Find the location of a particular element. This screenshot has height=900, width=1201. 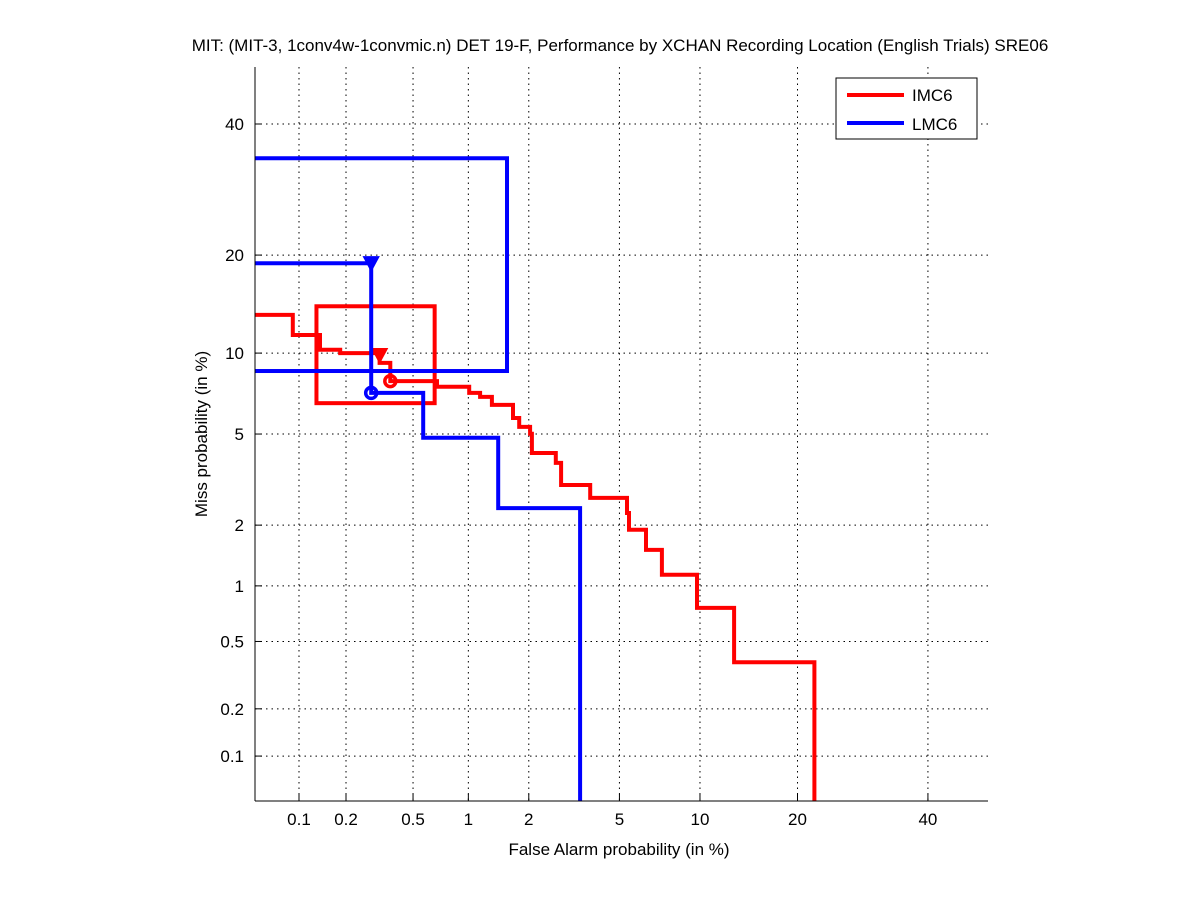

legend-box is located at coordinates (906, 108).